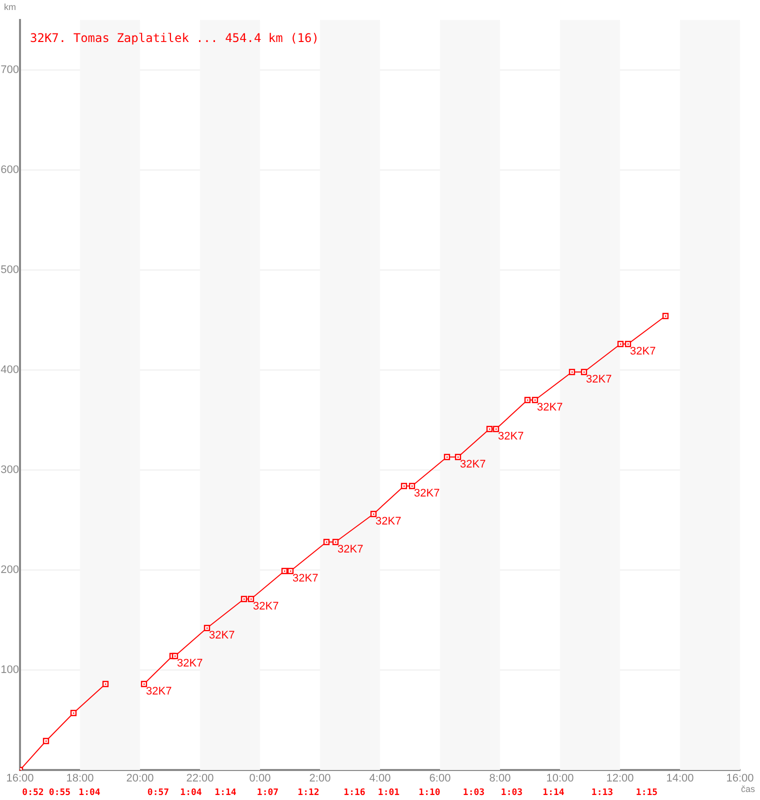 This screenshot has height=800, width=760. I want to click on x-axis-title: čas, so click(748, 789).